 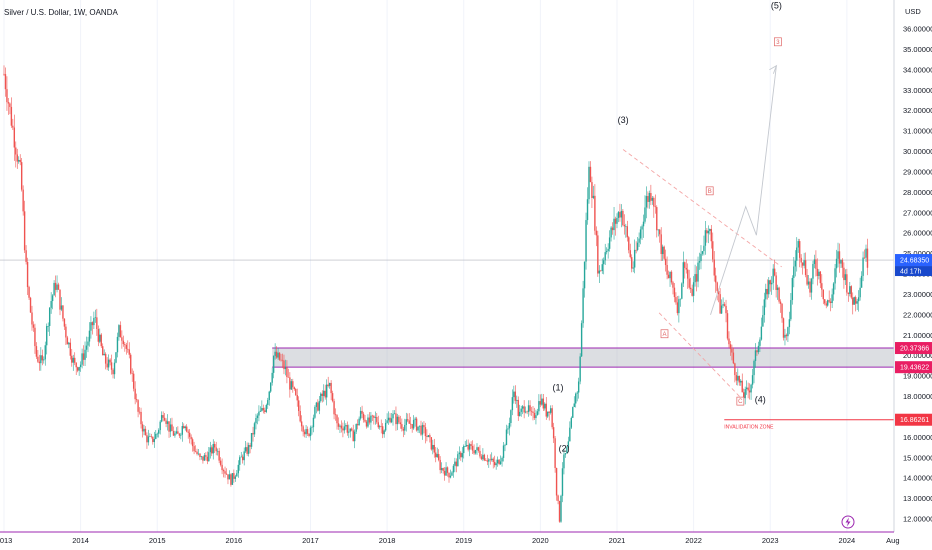 What do you see at coordinates (917, 457) in the screenshot?
I see `y-tick-label-3: 15.00000` at bounding box center [917, 457].